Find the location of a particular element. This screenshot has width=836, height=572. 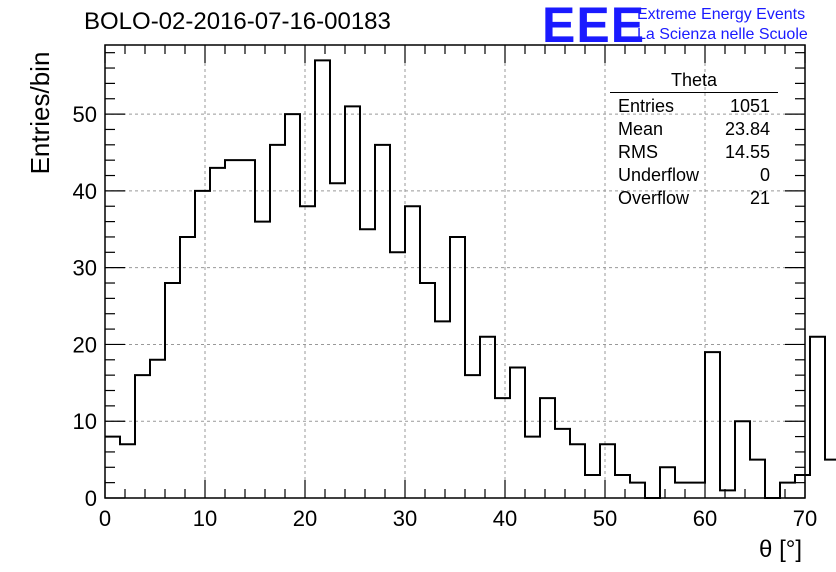

stats-row-rms: RMS 14.55 is located at coordinates (694, 152).